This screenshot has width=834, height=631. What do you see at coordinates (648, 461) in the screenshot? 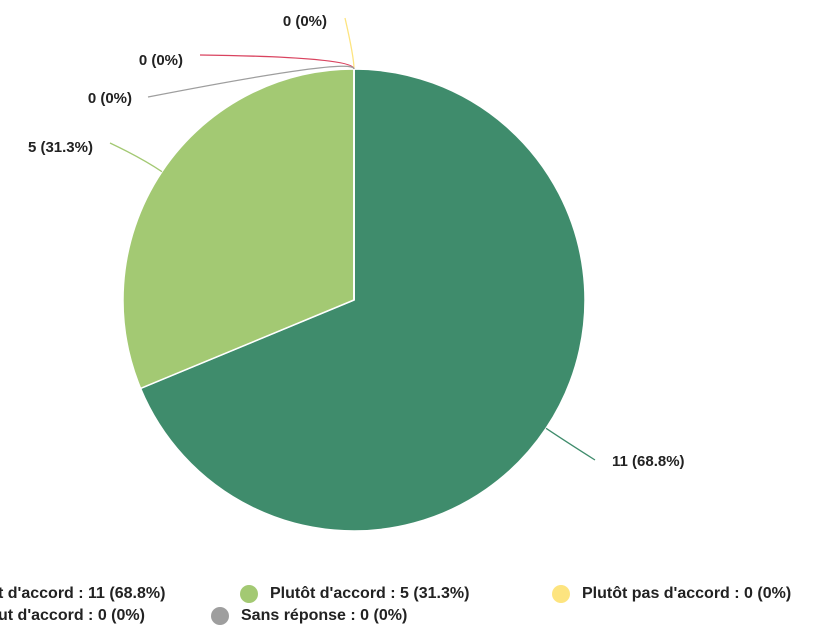
I see `data-label: 11 (68.8%)` at bounding box center [648, 461].